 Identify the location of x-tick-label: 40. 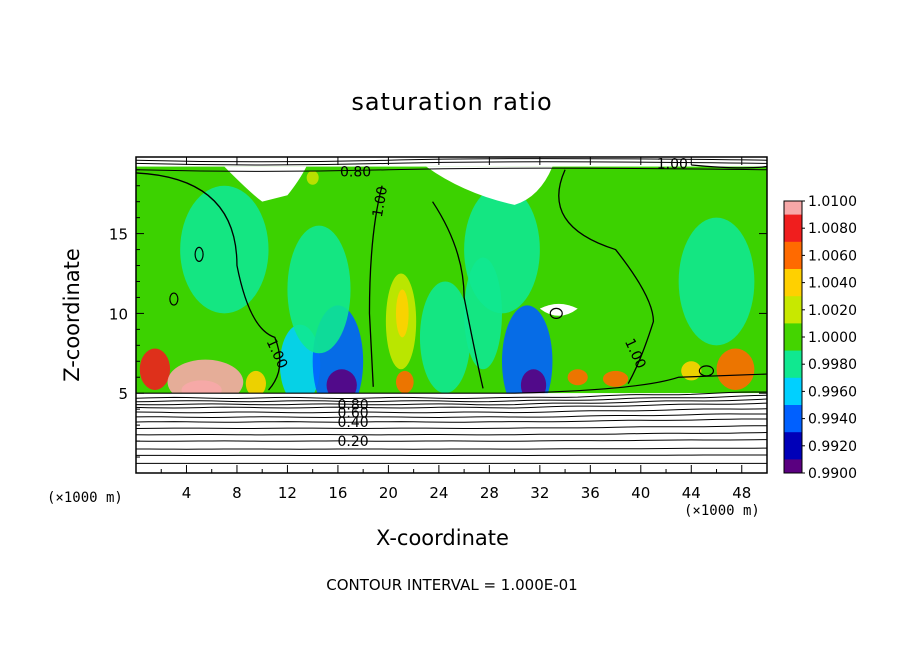
(640, 493).